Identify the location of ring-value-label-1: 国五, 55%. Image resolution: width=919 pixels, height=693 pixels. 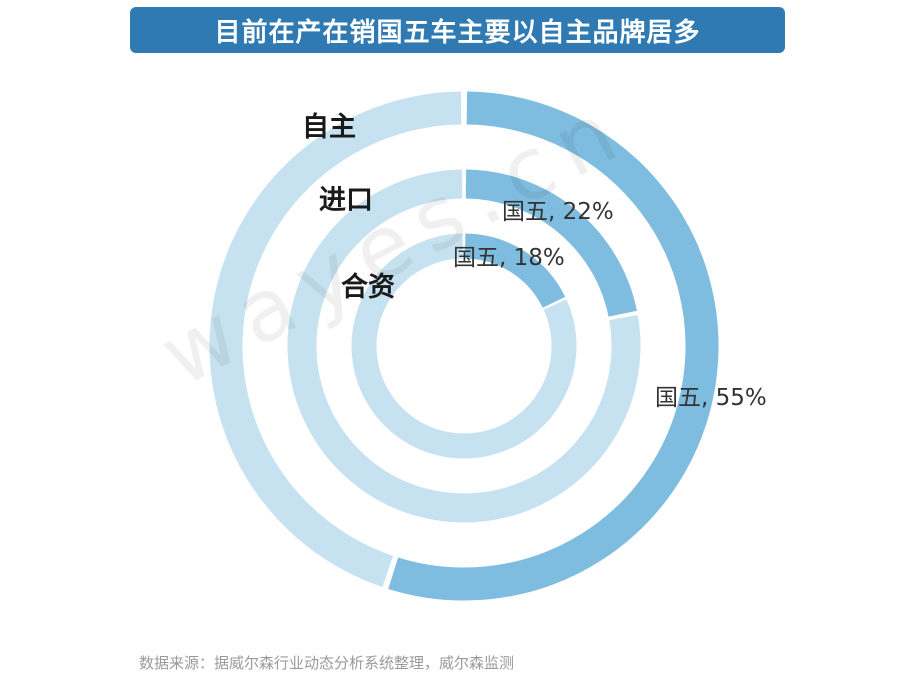
(711, 398).